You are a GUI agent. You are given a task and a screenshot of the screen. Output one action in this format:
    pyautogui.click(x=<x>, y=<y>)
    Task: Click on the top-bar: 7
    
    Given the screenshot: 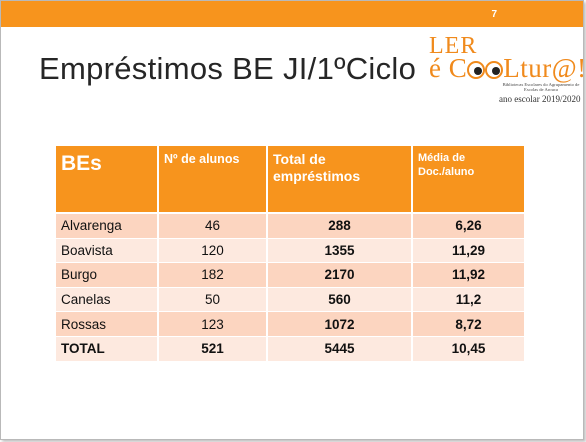 What is the action you would take?
    pyautogui.click(x=292, y=14)
    